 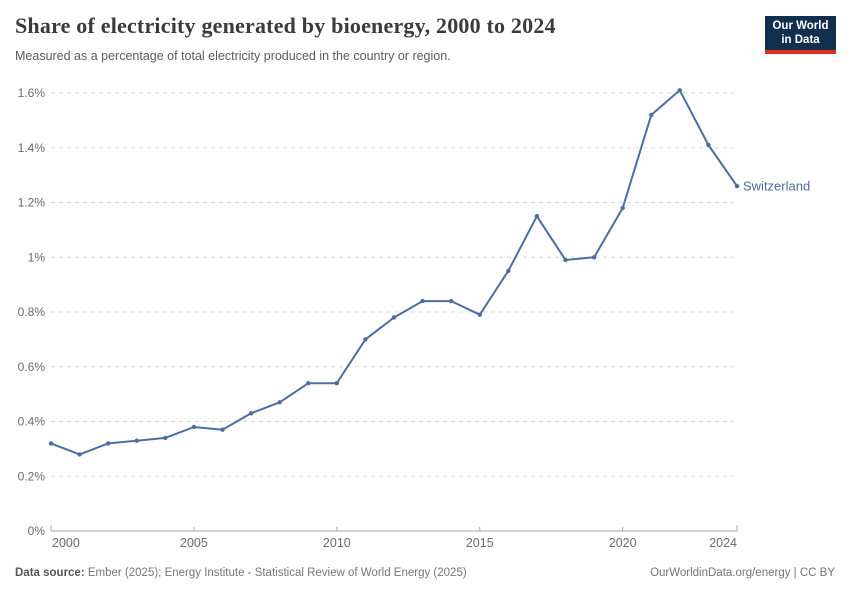 I want to click on owid-logo: Our World in Data, so click(x=800, y=35).